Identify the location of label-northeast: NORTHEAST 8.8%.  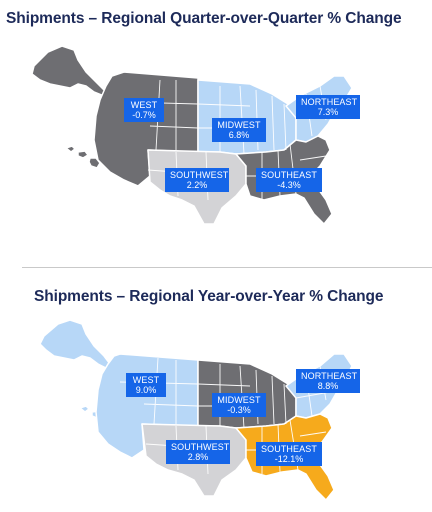
(328, 381).